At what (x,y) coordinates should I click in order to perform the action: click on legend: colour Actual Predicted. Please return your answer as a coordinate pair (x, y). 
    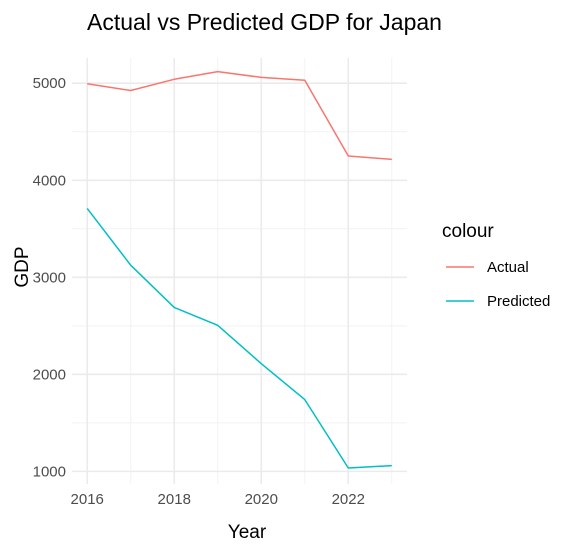
    Looking at the image, I should click on (496, 265).